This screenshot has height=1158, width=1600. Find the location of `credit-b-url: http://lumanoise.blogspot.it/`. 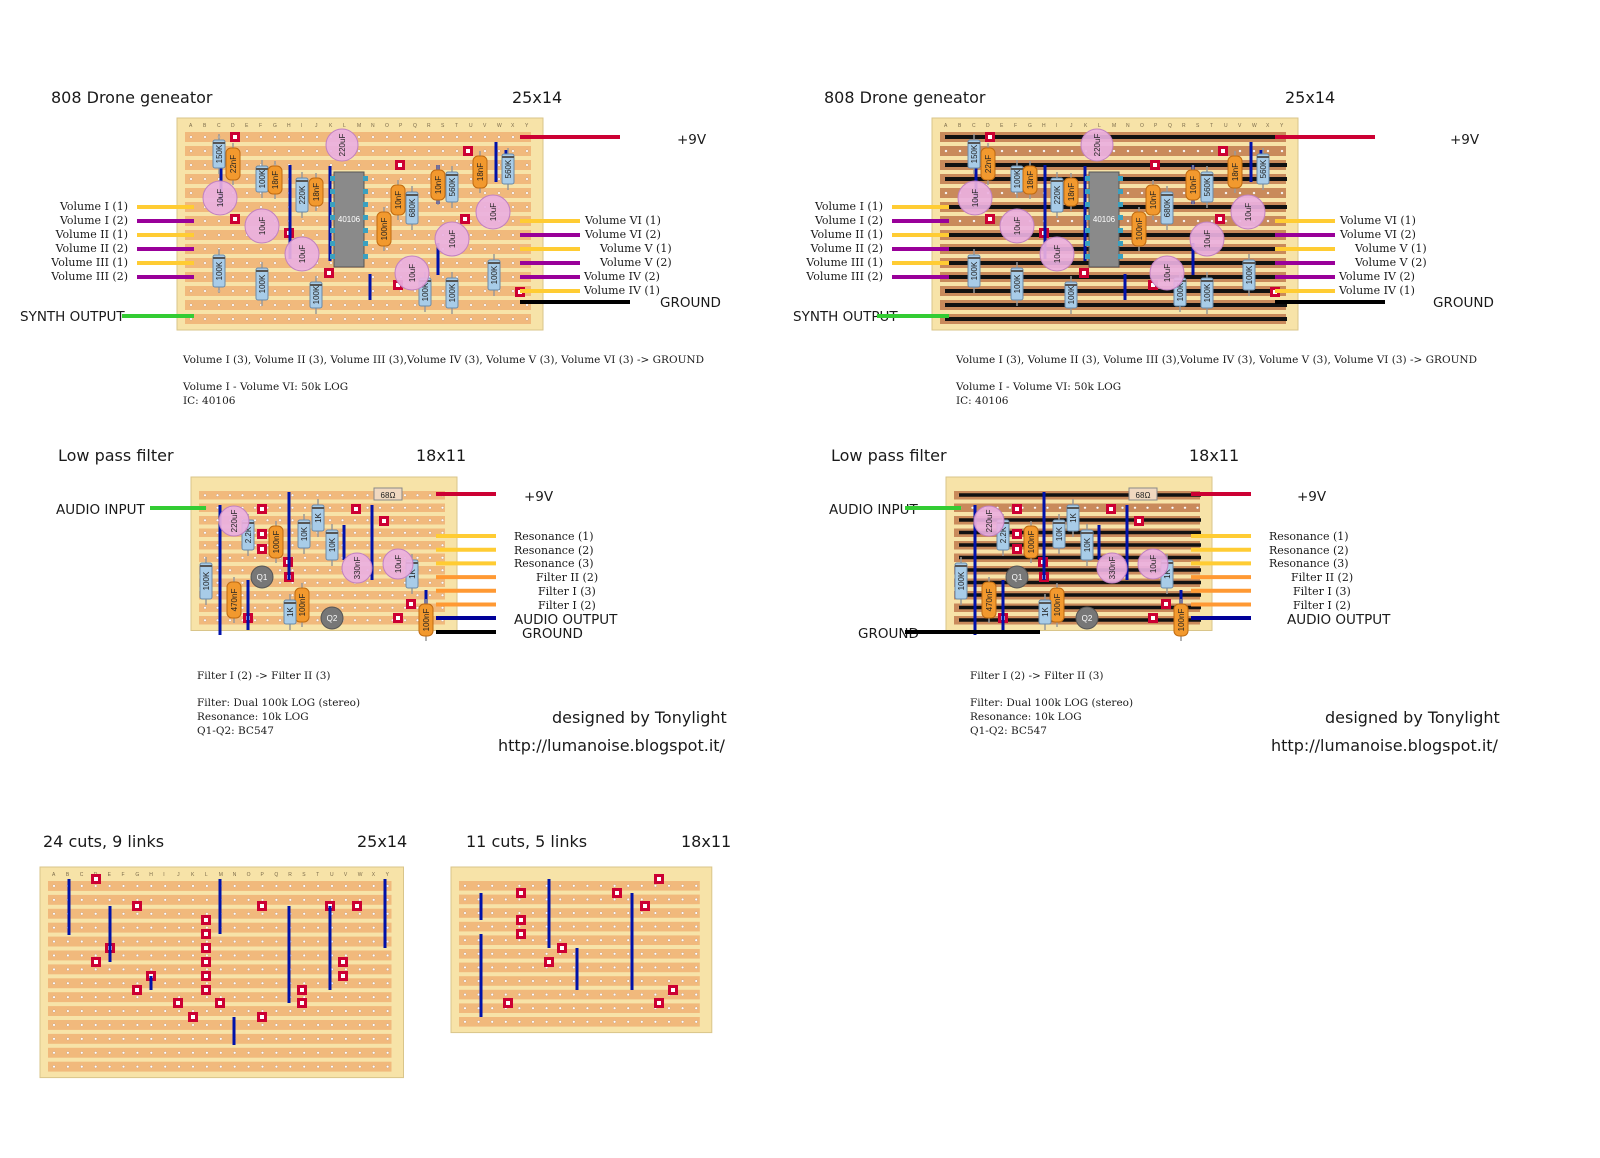

credit-b-url: http://lumanoise.blogspot.it/ is located at coordinates (1384, 745).